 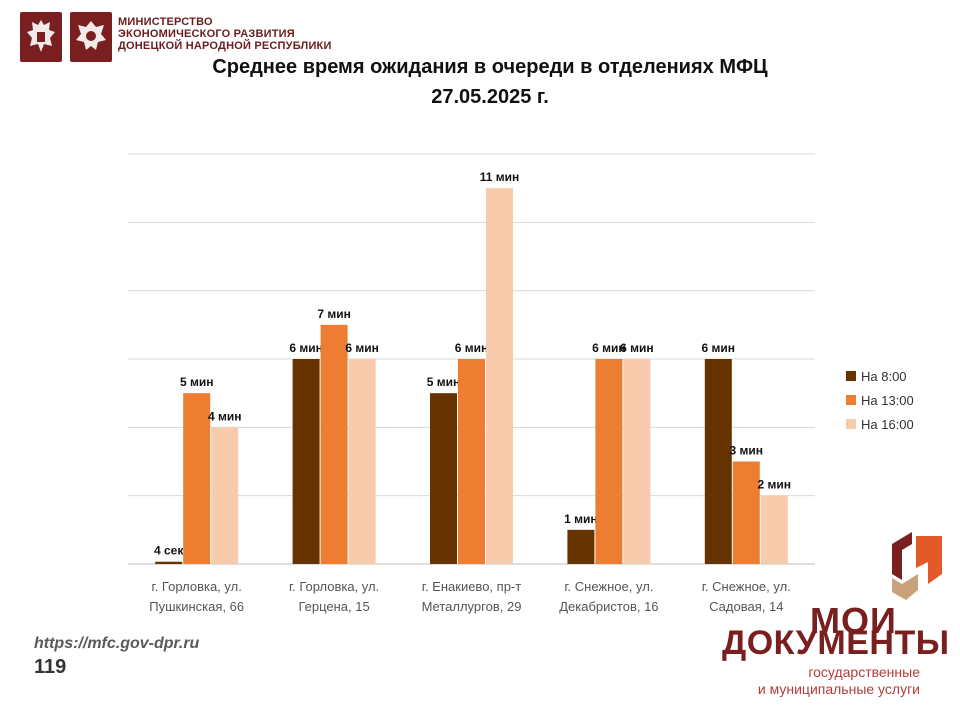 What do you see at coordinates (746, 606) in the screenshot?
I see `category-label: Садовая, 14` at bounding box center [746, 606].